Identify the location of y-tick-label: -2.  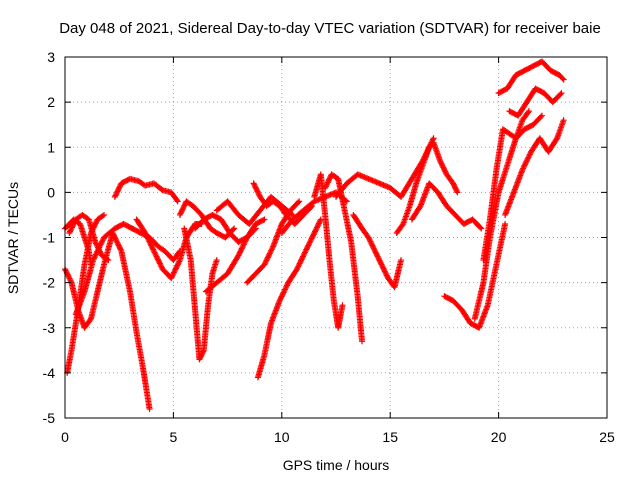
(49, 283).